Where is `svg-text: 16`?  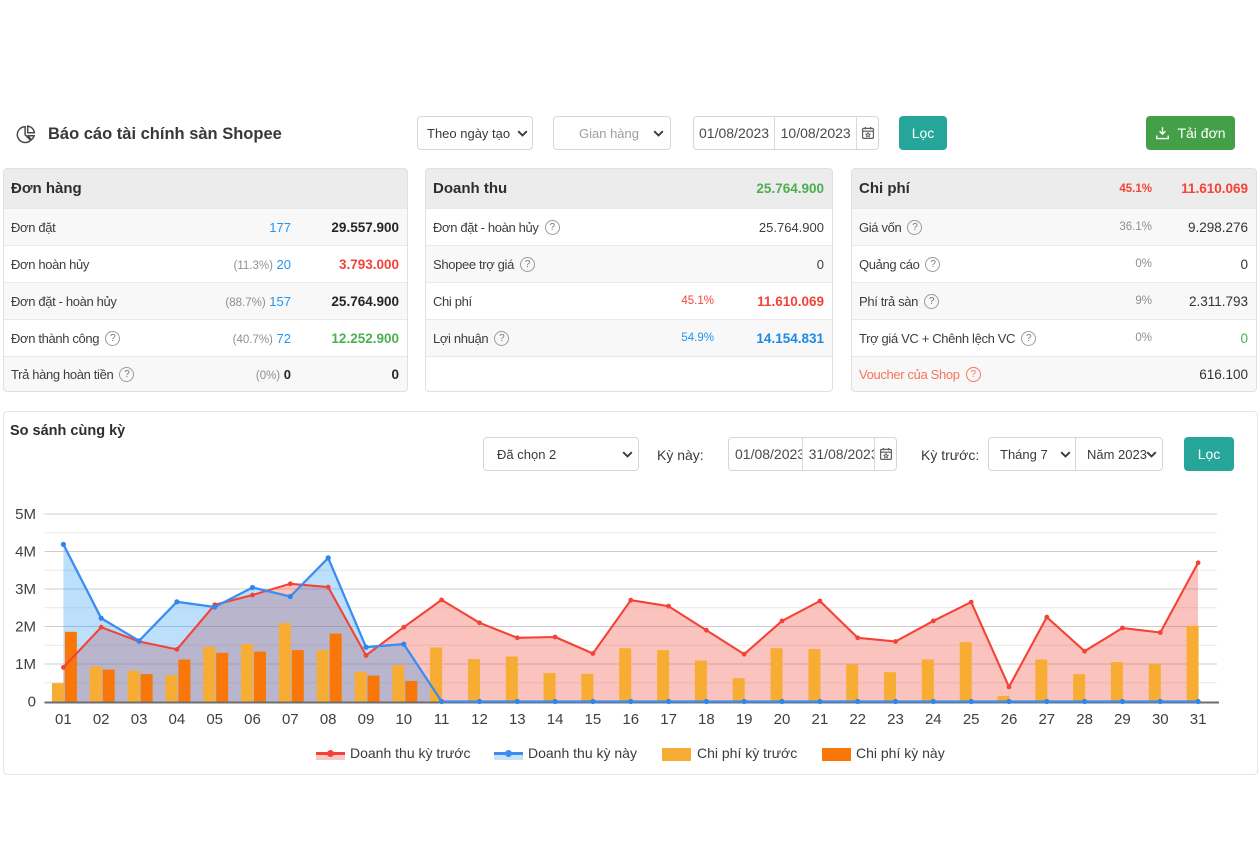
svg-text: 16 is located at coordinates (630, 719).